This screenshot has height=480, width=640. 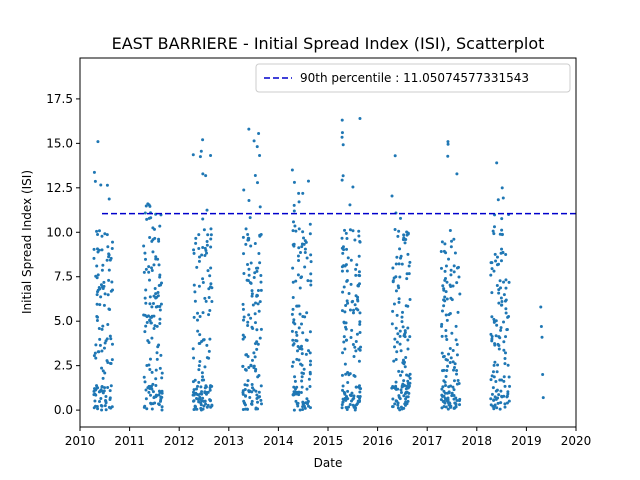 What do you see at coordinates (80, 441) in the screenshot?
I see `x-tick-label: 2010` at bounding box center [80, 441].